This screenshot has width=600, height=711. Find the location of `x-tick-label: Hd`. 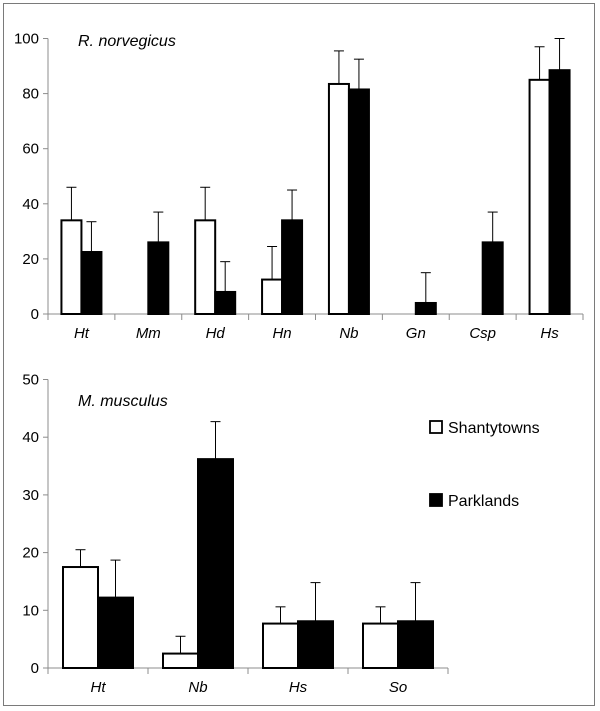

x-tick-label: Hd is located at coordinates (216, 333).